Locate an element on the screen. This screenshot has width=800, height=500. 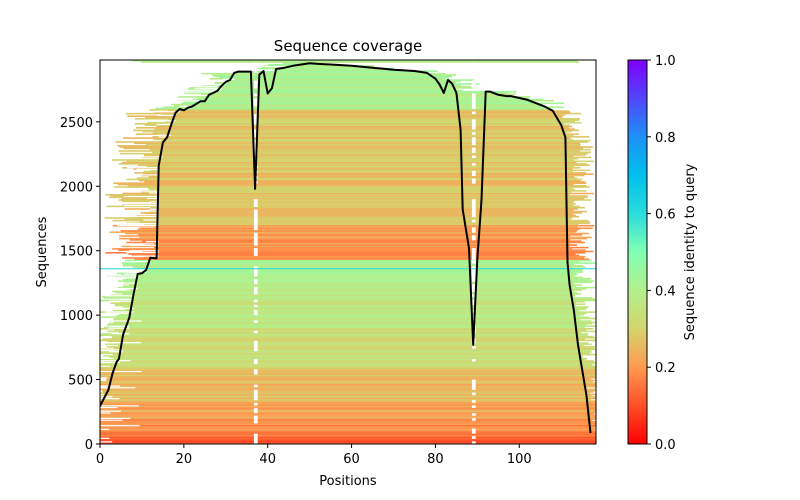
colorbar-tick-label: 0.6 is located at coordinates (665, 215).